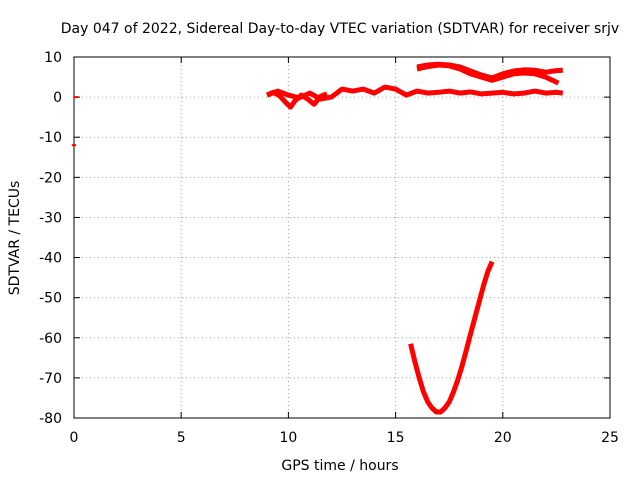  What do you see at coordinates (50, 178) in the screenshot?
I see `y-tick-label: -20` at bounding box center [50, 178].